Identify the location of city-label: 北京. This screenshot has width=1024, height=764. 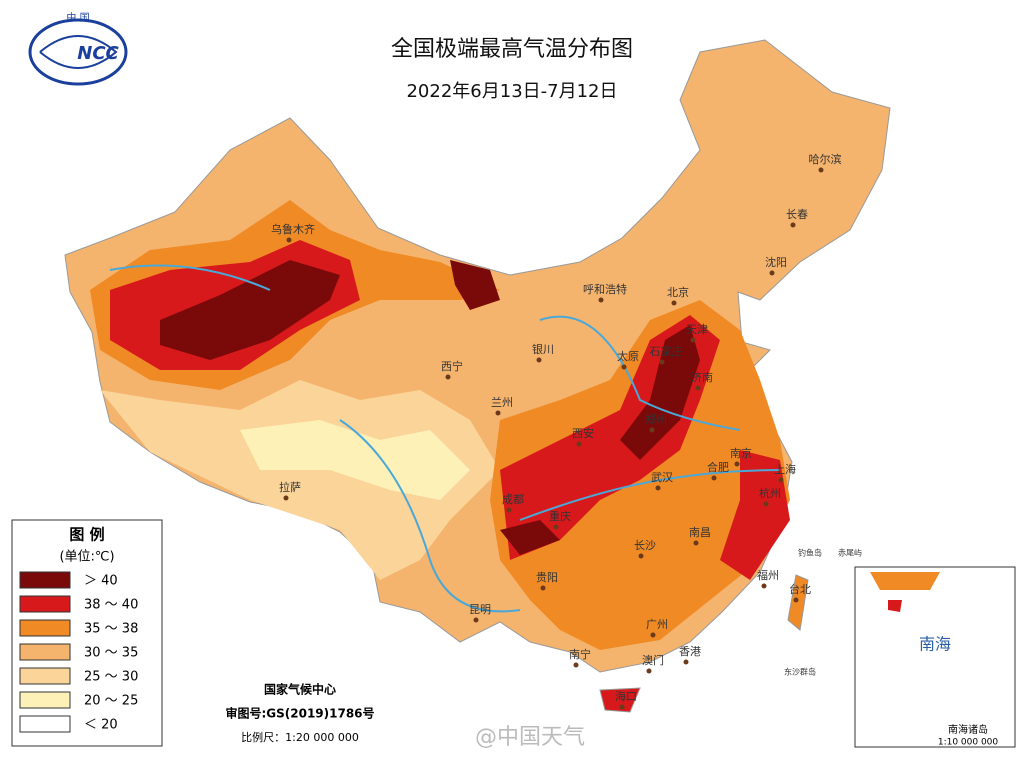
(678, 292).